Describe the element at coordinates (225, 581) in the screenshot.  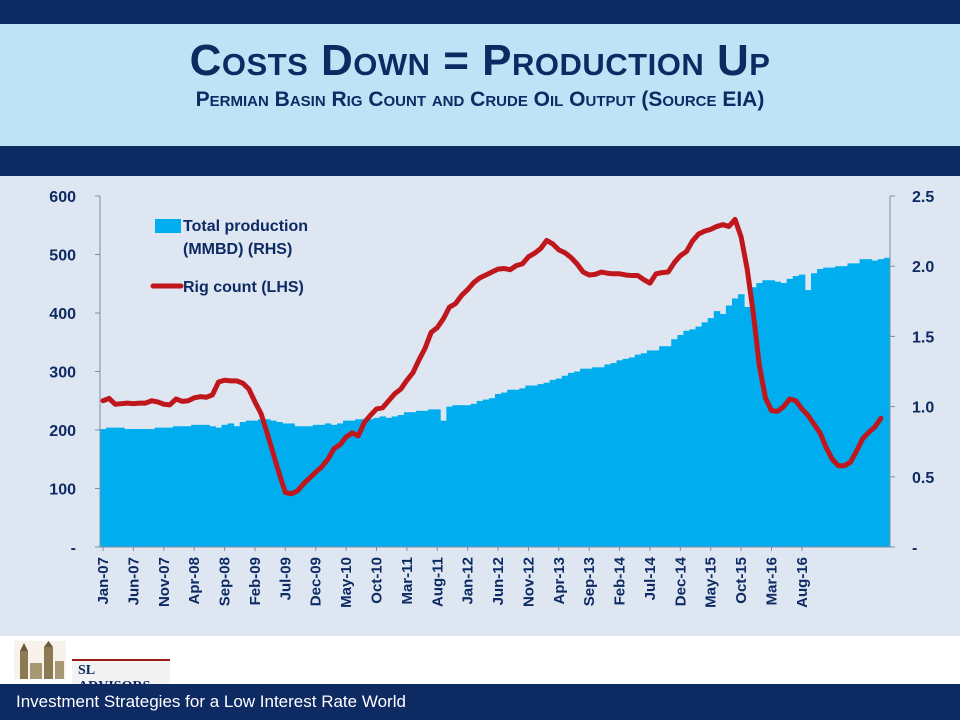
I see `x-tick-label: Sep-08` at that location.